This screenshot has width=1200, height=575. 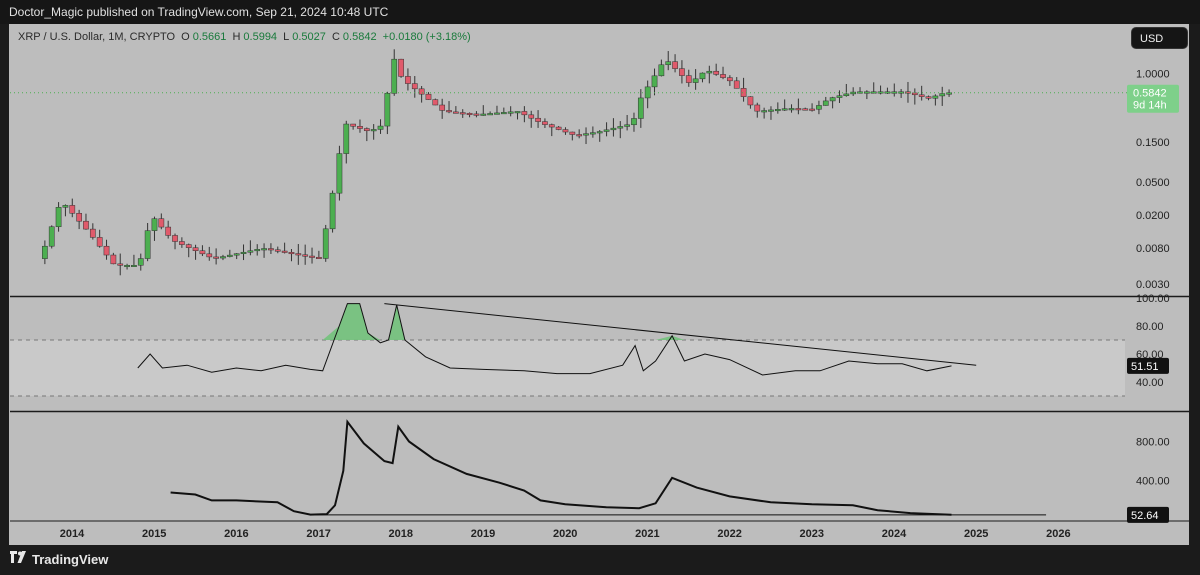 I want to click on countdown-label: 9d 14h, so click(x=1150, y=106).